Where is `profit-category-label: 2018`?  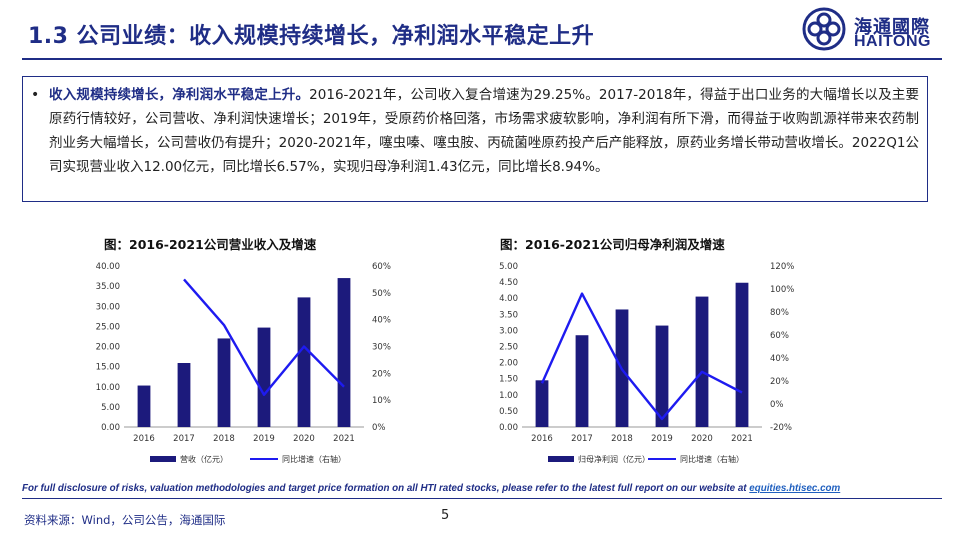
profit-category-label: 2018 is located at coordinates (622, 439).